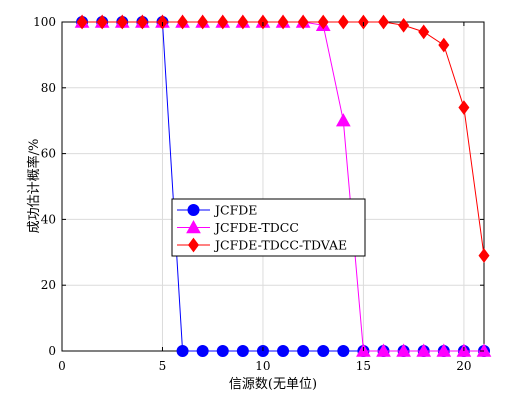 Image resolution: width=511 pixels, height=410 pixels. What do you see at coordinates (62, 366) in the screenshot?
I see `x-tick-label: 0` at bounding box center [62, 366].